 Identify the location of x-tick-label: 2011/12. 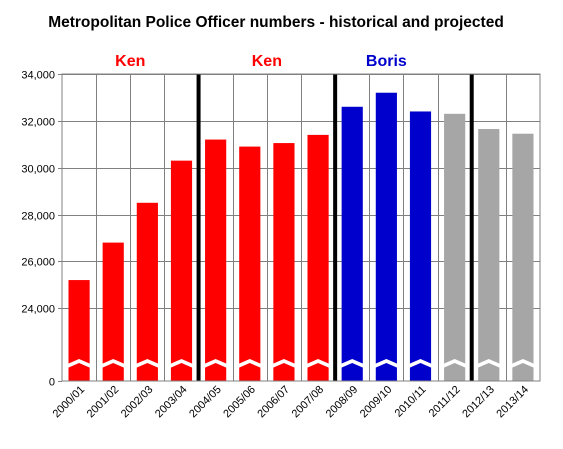
(445, 402).